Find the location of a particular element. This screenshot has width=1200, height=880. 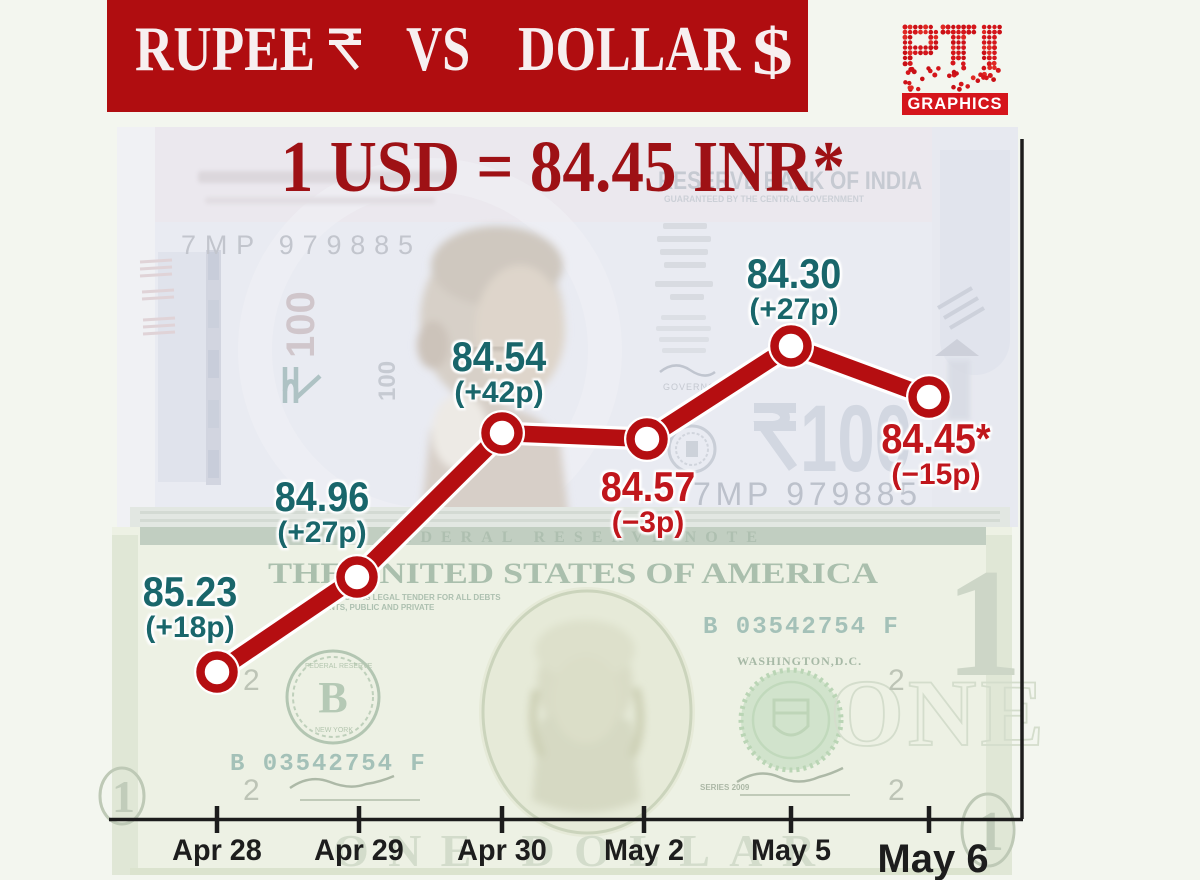

svg-text: CENTS, PUBLIC AND PRIVATE is located at coordinates (376, 607).